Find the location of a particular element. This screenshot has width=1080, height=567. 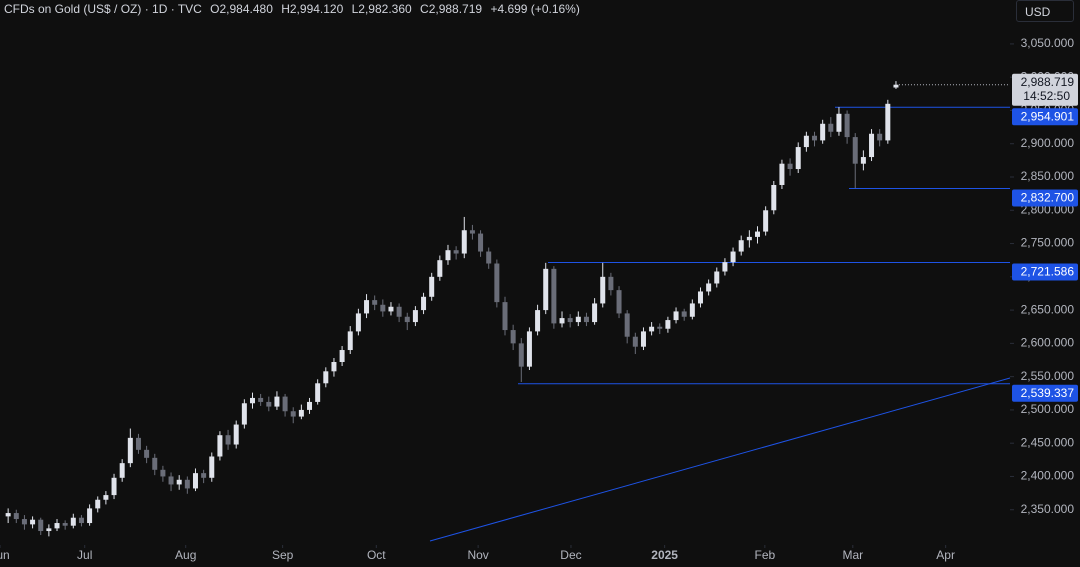

y-tick-label: 2,900.000 is located at coordinates (1048, 143).